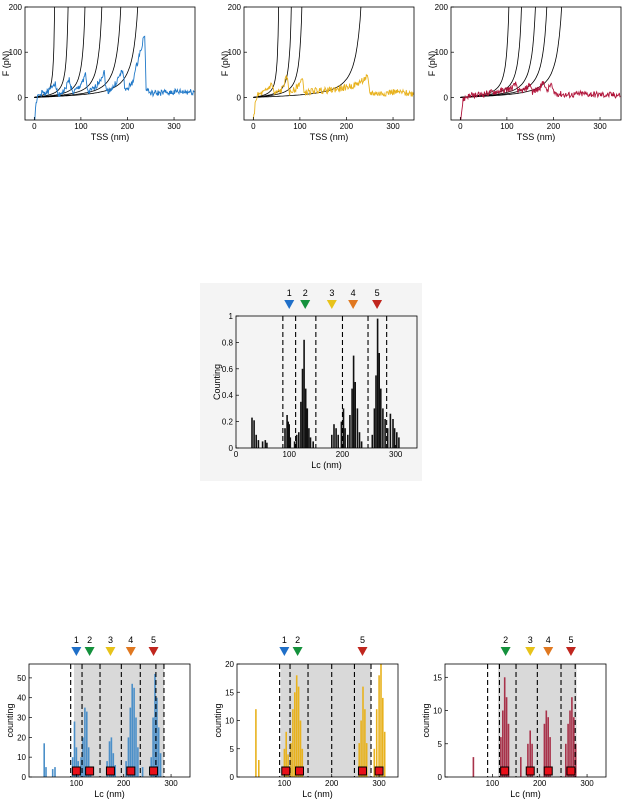  I want to click on x-tick-label: 200, so click(128, 126).